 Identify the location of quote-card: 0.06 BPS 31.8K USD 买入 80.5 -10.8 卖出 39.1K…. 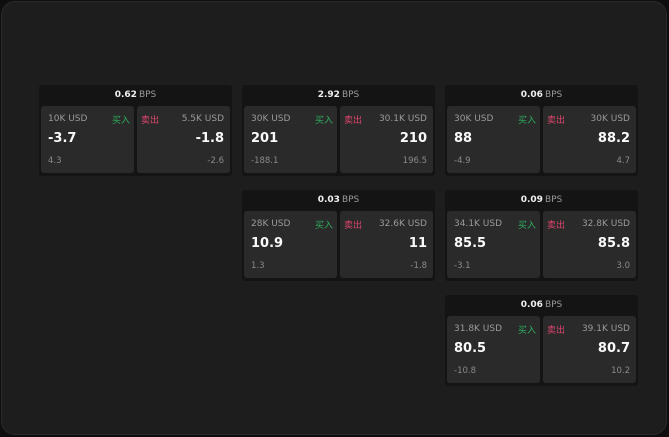
(541, 340).